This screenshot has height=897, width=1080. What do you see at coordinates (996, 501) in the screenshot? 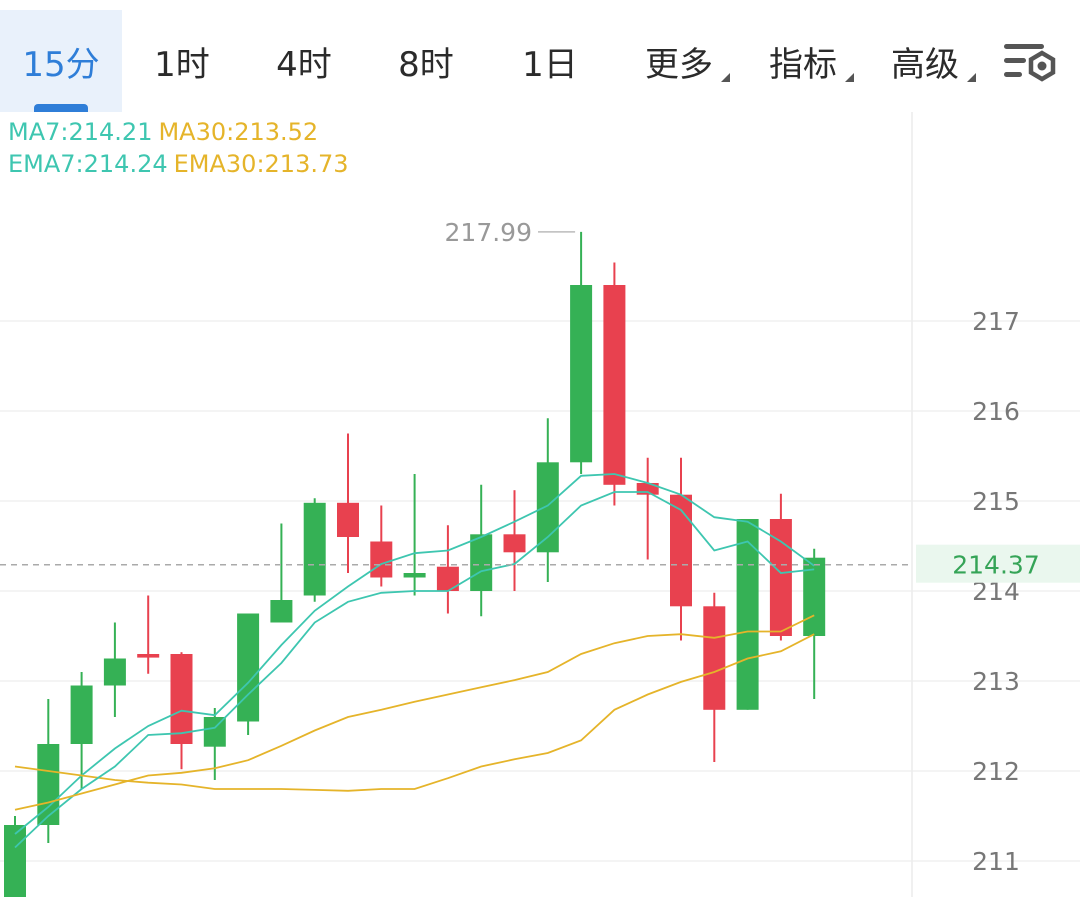
I see `y-tick-label: 215` at bounding box center [996, 501].